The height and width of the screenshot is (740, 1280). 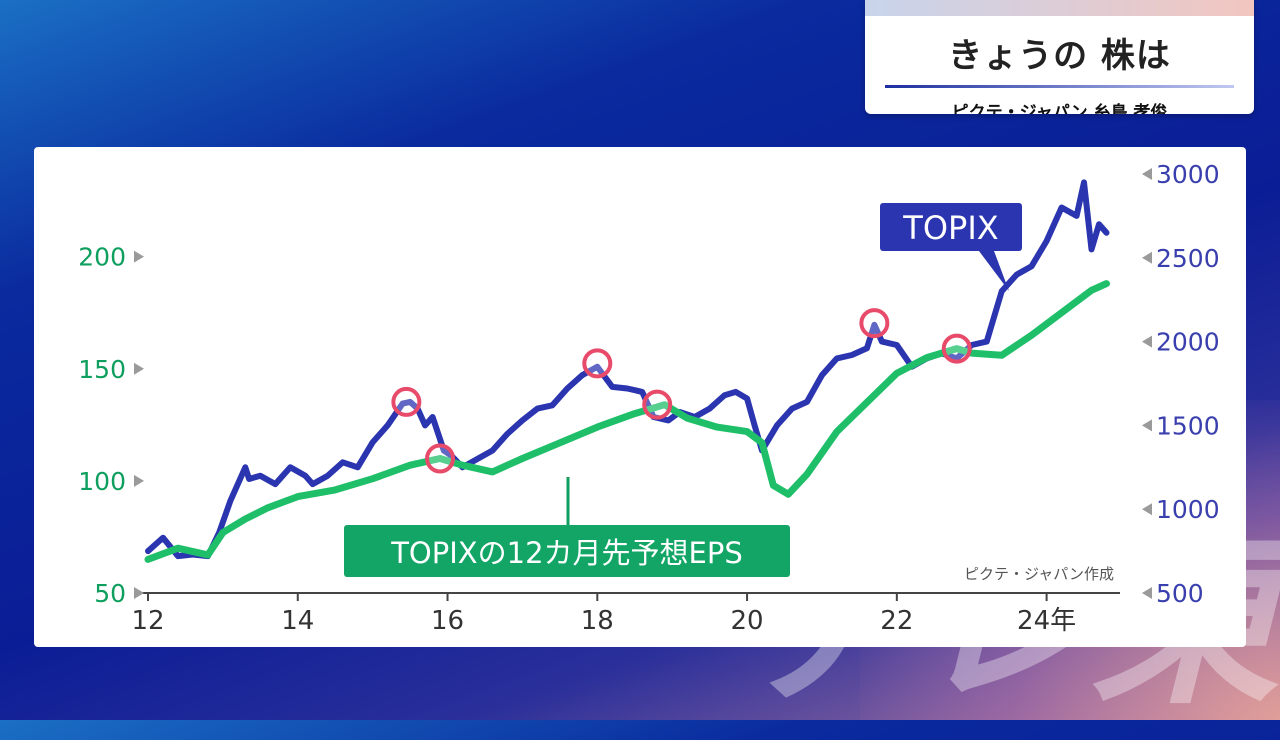 I want to click on right-y-tick-label: 2500, so click(x=1188, y=258).